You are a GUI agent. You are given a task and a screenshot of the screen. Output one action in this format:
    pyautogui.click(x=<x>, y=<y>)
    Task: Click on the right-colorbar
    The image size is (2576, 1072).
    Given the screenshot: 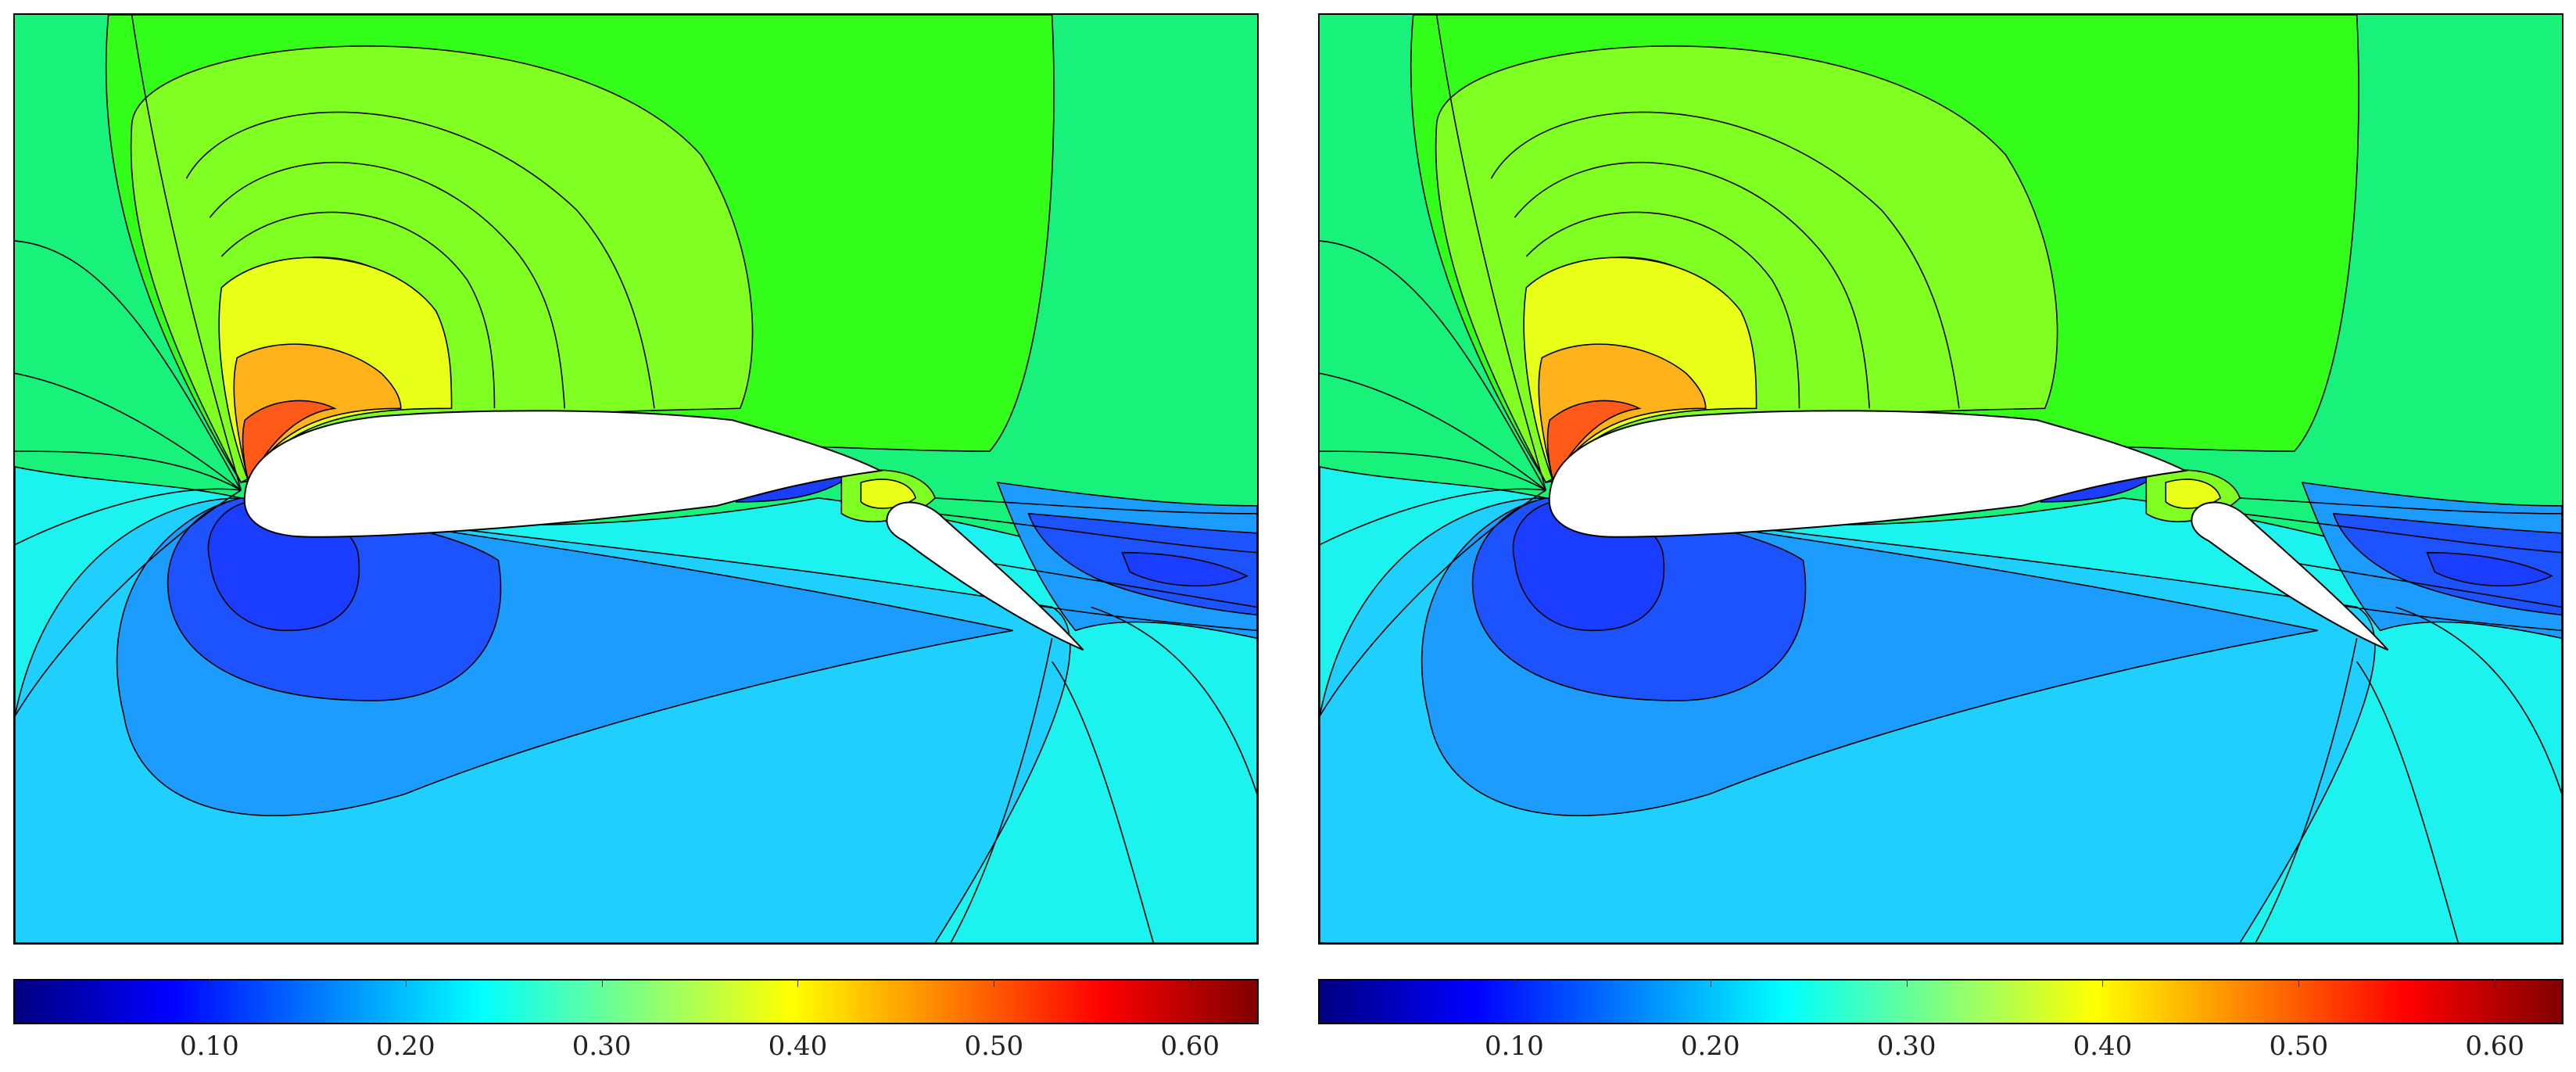 What is the action you would take?
    pyautogui.click(x=1941, y=1002)
    